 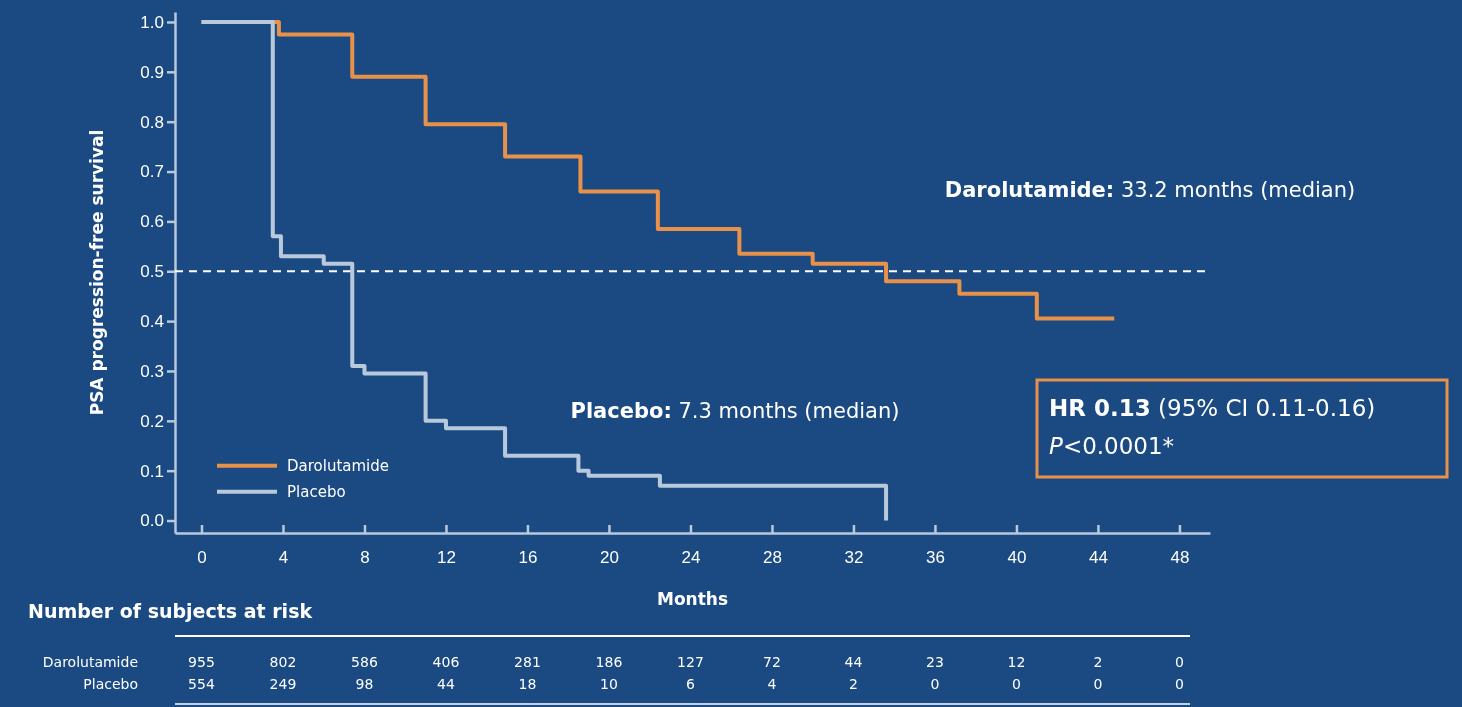 I want to click on annotation: Darolutamide: 33.2 months (median), so click(x=1150, y=190).